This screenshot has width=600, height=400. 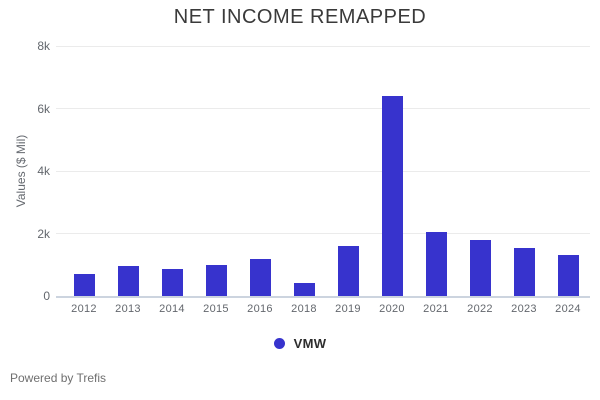 I want to click on y-tick-label-4k: 4k, so click(x=43, y=171).